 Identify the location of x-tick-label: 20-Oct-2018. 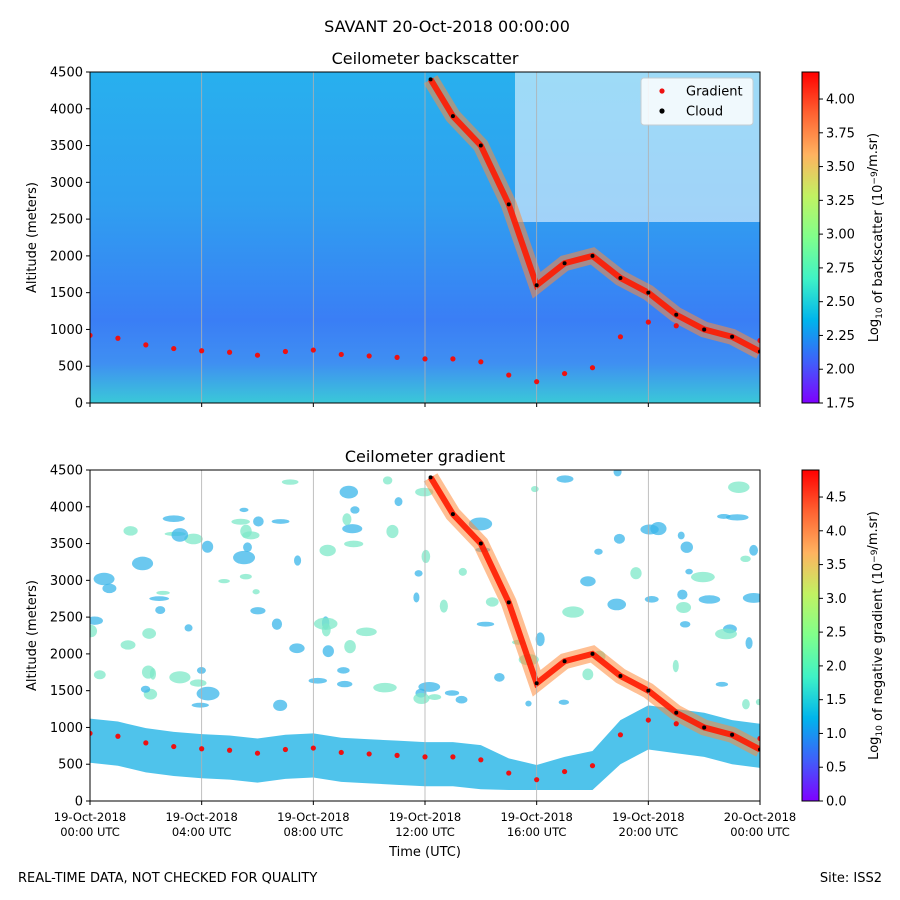
(760, 817).